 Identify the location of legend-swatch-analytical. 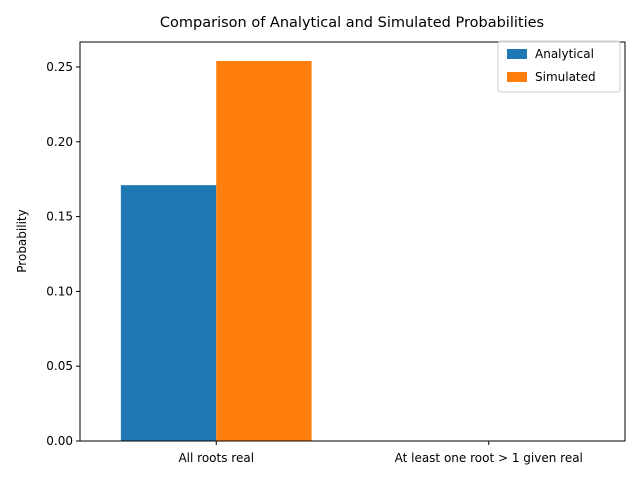
(517, 54).